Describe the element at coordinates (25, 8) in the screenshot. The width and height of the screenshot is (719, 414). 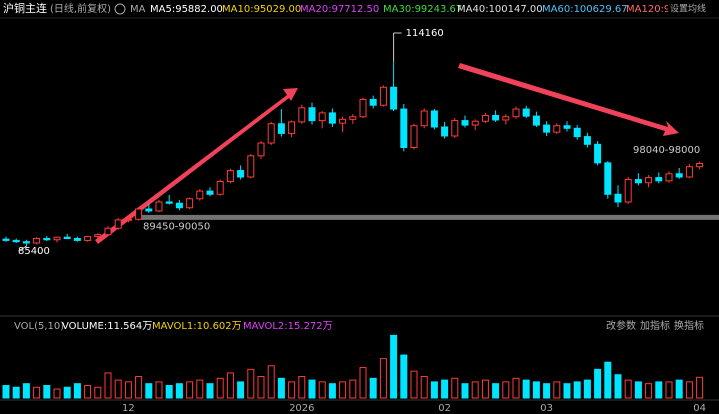
I see `symbol: 沪铜主连` at that location.